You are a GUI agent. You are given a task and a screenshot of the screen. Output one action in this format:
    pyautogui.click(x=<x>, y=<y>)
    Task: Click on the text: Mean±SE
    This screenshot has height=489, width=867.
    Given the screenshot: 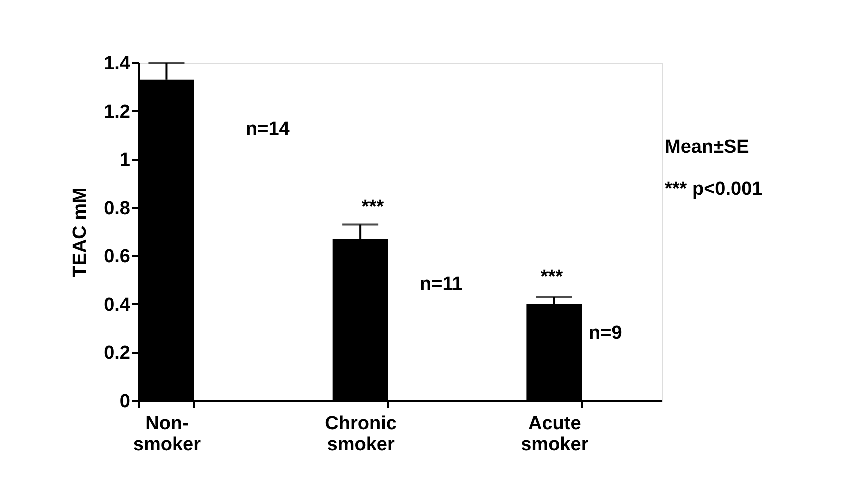 What is the action you would take?
    pyautogui.click(x=707, y=147)
    